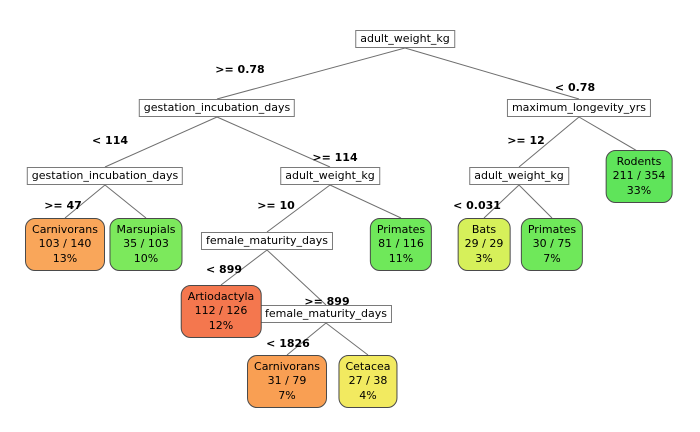 This screenshot has height=432, width=700. Describe the element at coordinates (526, 140) in the screenshot. I see `edge-label-ge-12: >= 12` at that location.